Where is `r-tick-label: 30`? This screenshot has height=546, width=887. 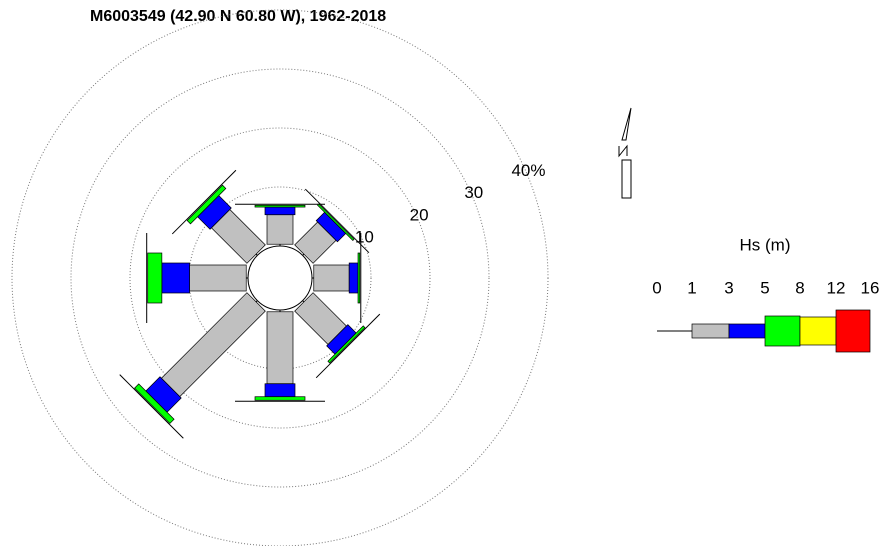
r-tick-label: 30 is located at coordinates (473, 192).